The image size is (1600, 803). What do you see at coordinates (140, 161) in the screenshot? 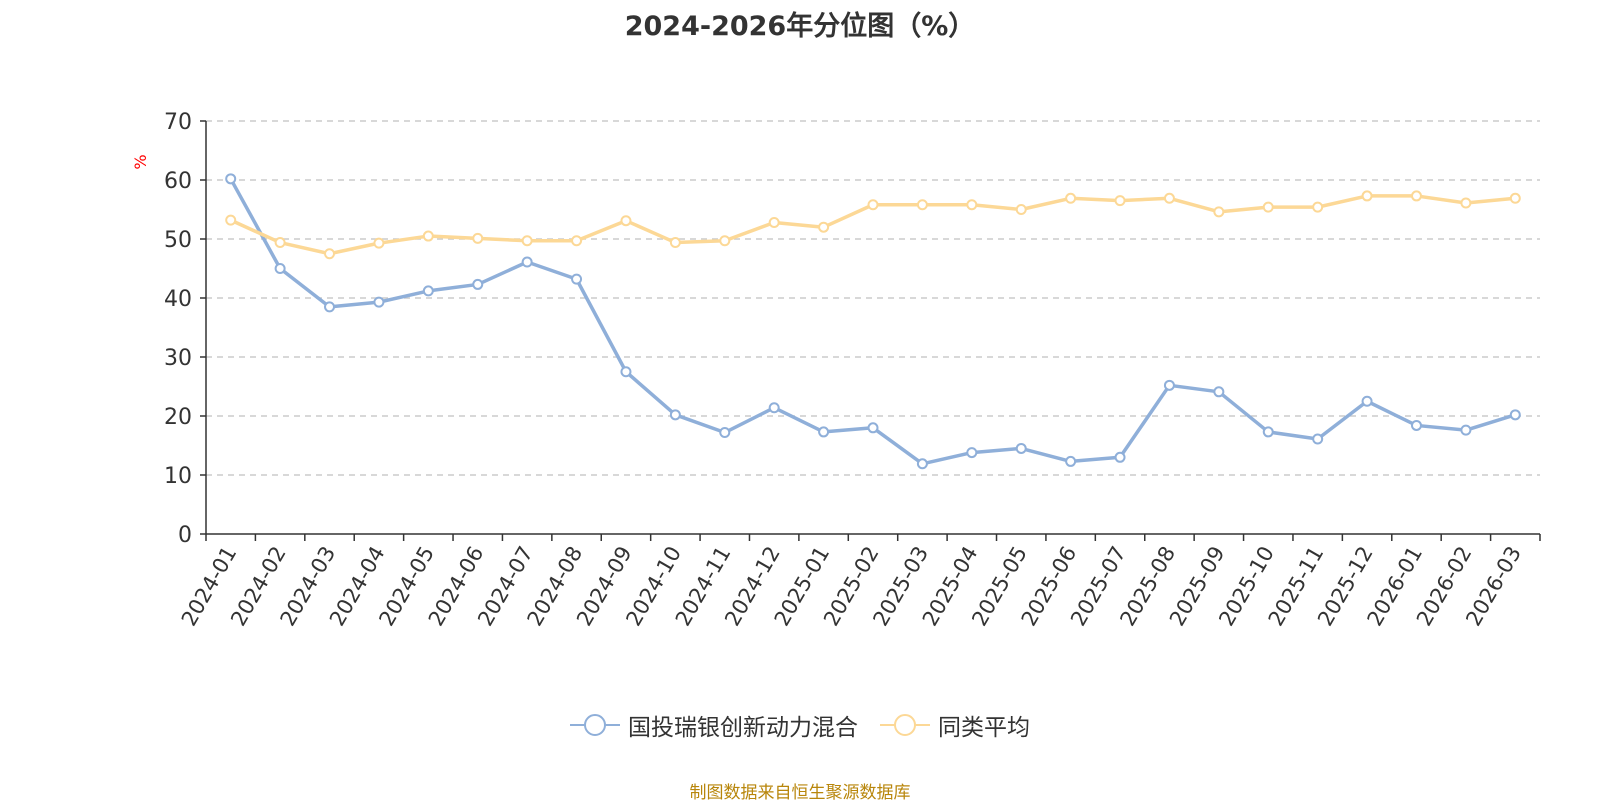
I see `y-axis-label: %` at bounding box center [140, 161].